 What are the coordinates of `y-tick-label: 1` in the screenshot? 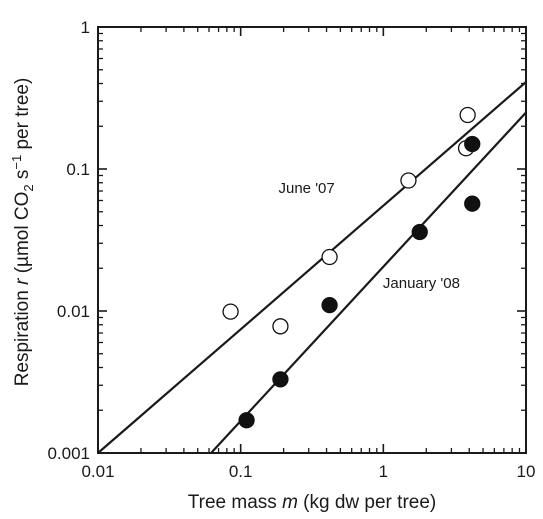 It's located at (85, 27).